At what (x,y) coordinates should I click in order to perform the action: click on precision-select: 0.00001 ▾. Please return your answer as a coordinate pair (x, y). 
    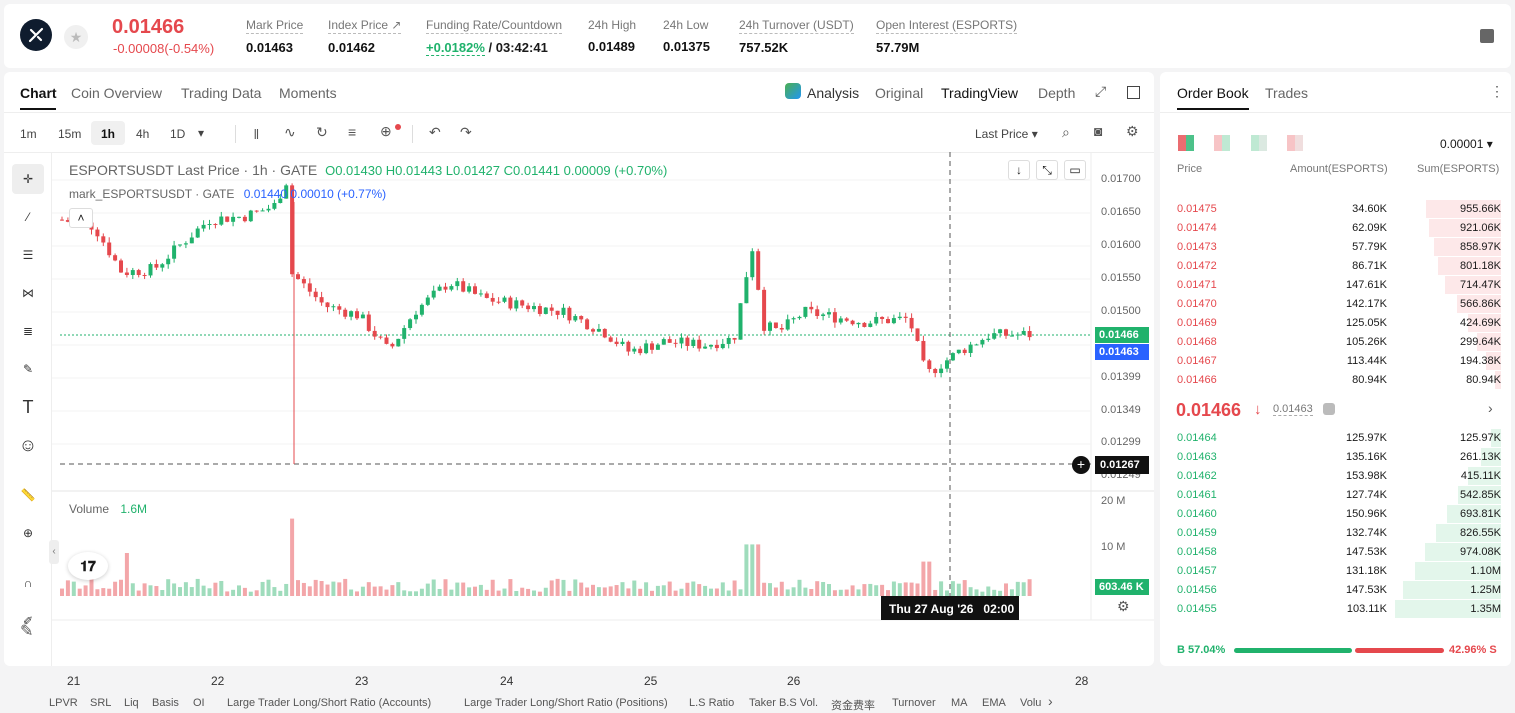
    Looking at the image, I should click on (1466, 144).